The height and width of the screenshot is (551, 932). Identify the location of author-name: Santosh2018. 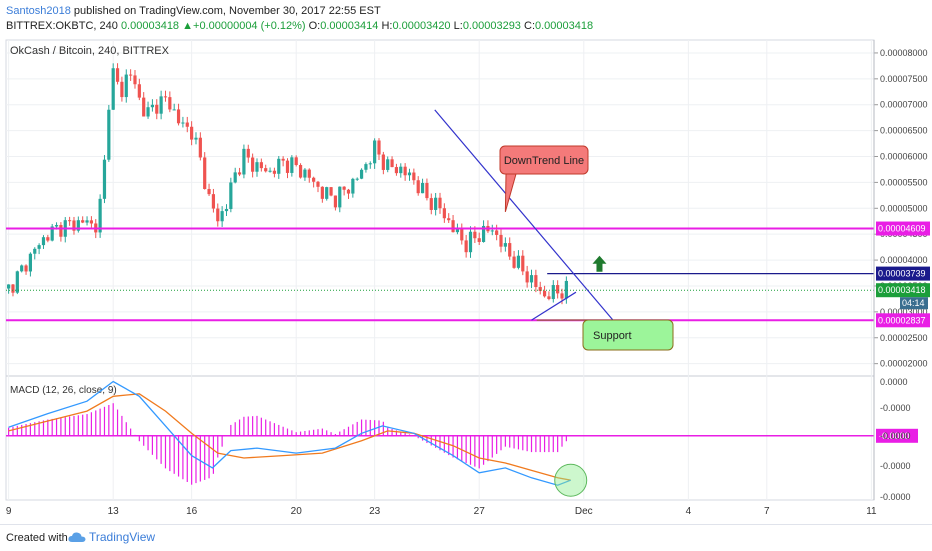
(38, 11).